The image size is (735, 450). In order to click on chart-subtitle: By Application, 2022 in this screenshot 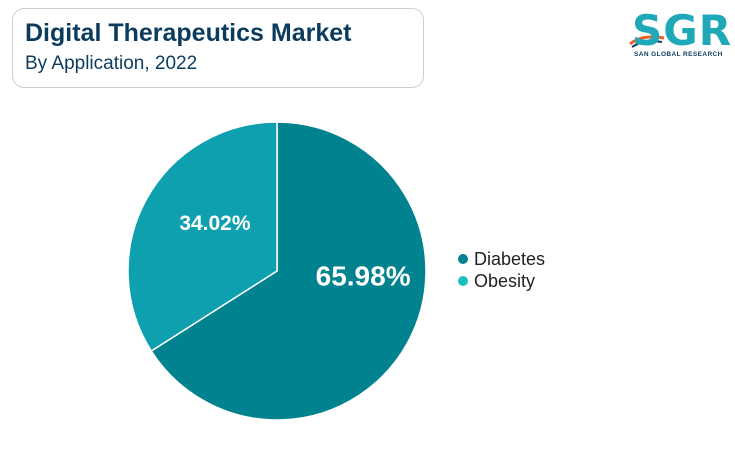, I will do `click(111, 63)`.